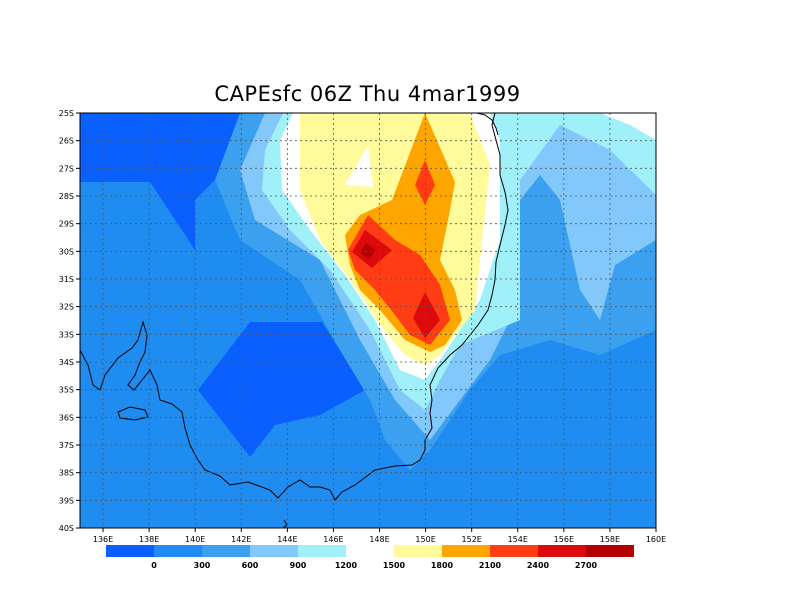 Image resolution: width=800 pixels, height=600 pixels. Describe the element at coordinates (472, 539) in the screenshot. I see `lon-tick-label: 152E` at that location.